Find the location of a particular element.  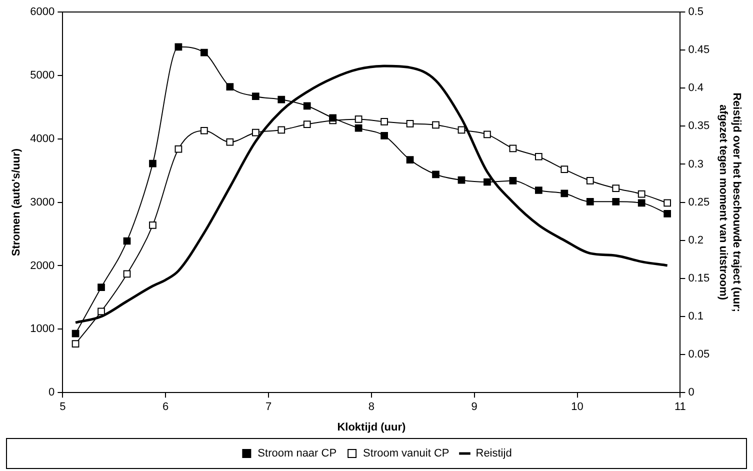

x-tick-label: 7 is located at coordinates (268, 407).